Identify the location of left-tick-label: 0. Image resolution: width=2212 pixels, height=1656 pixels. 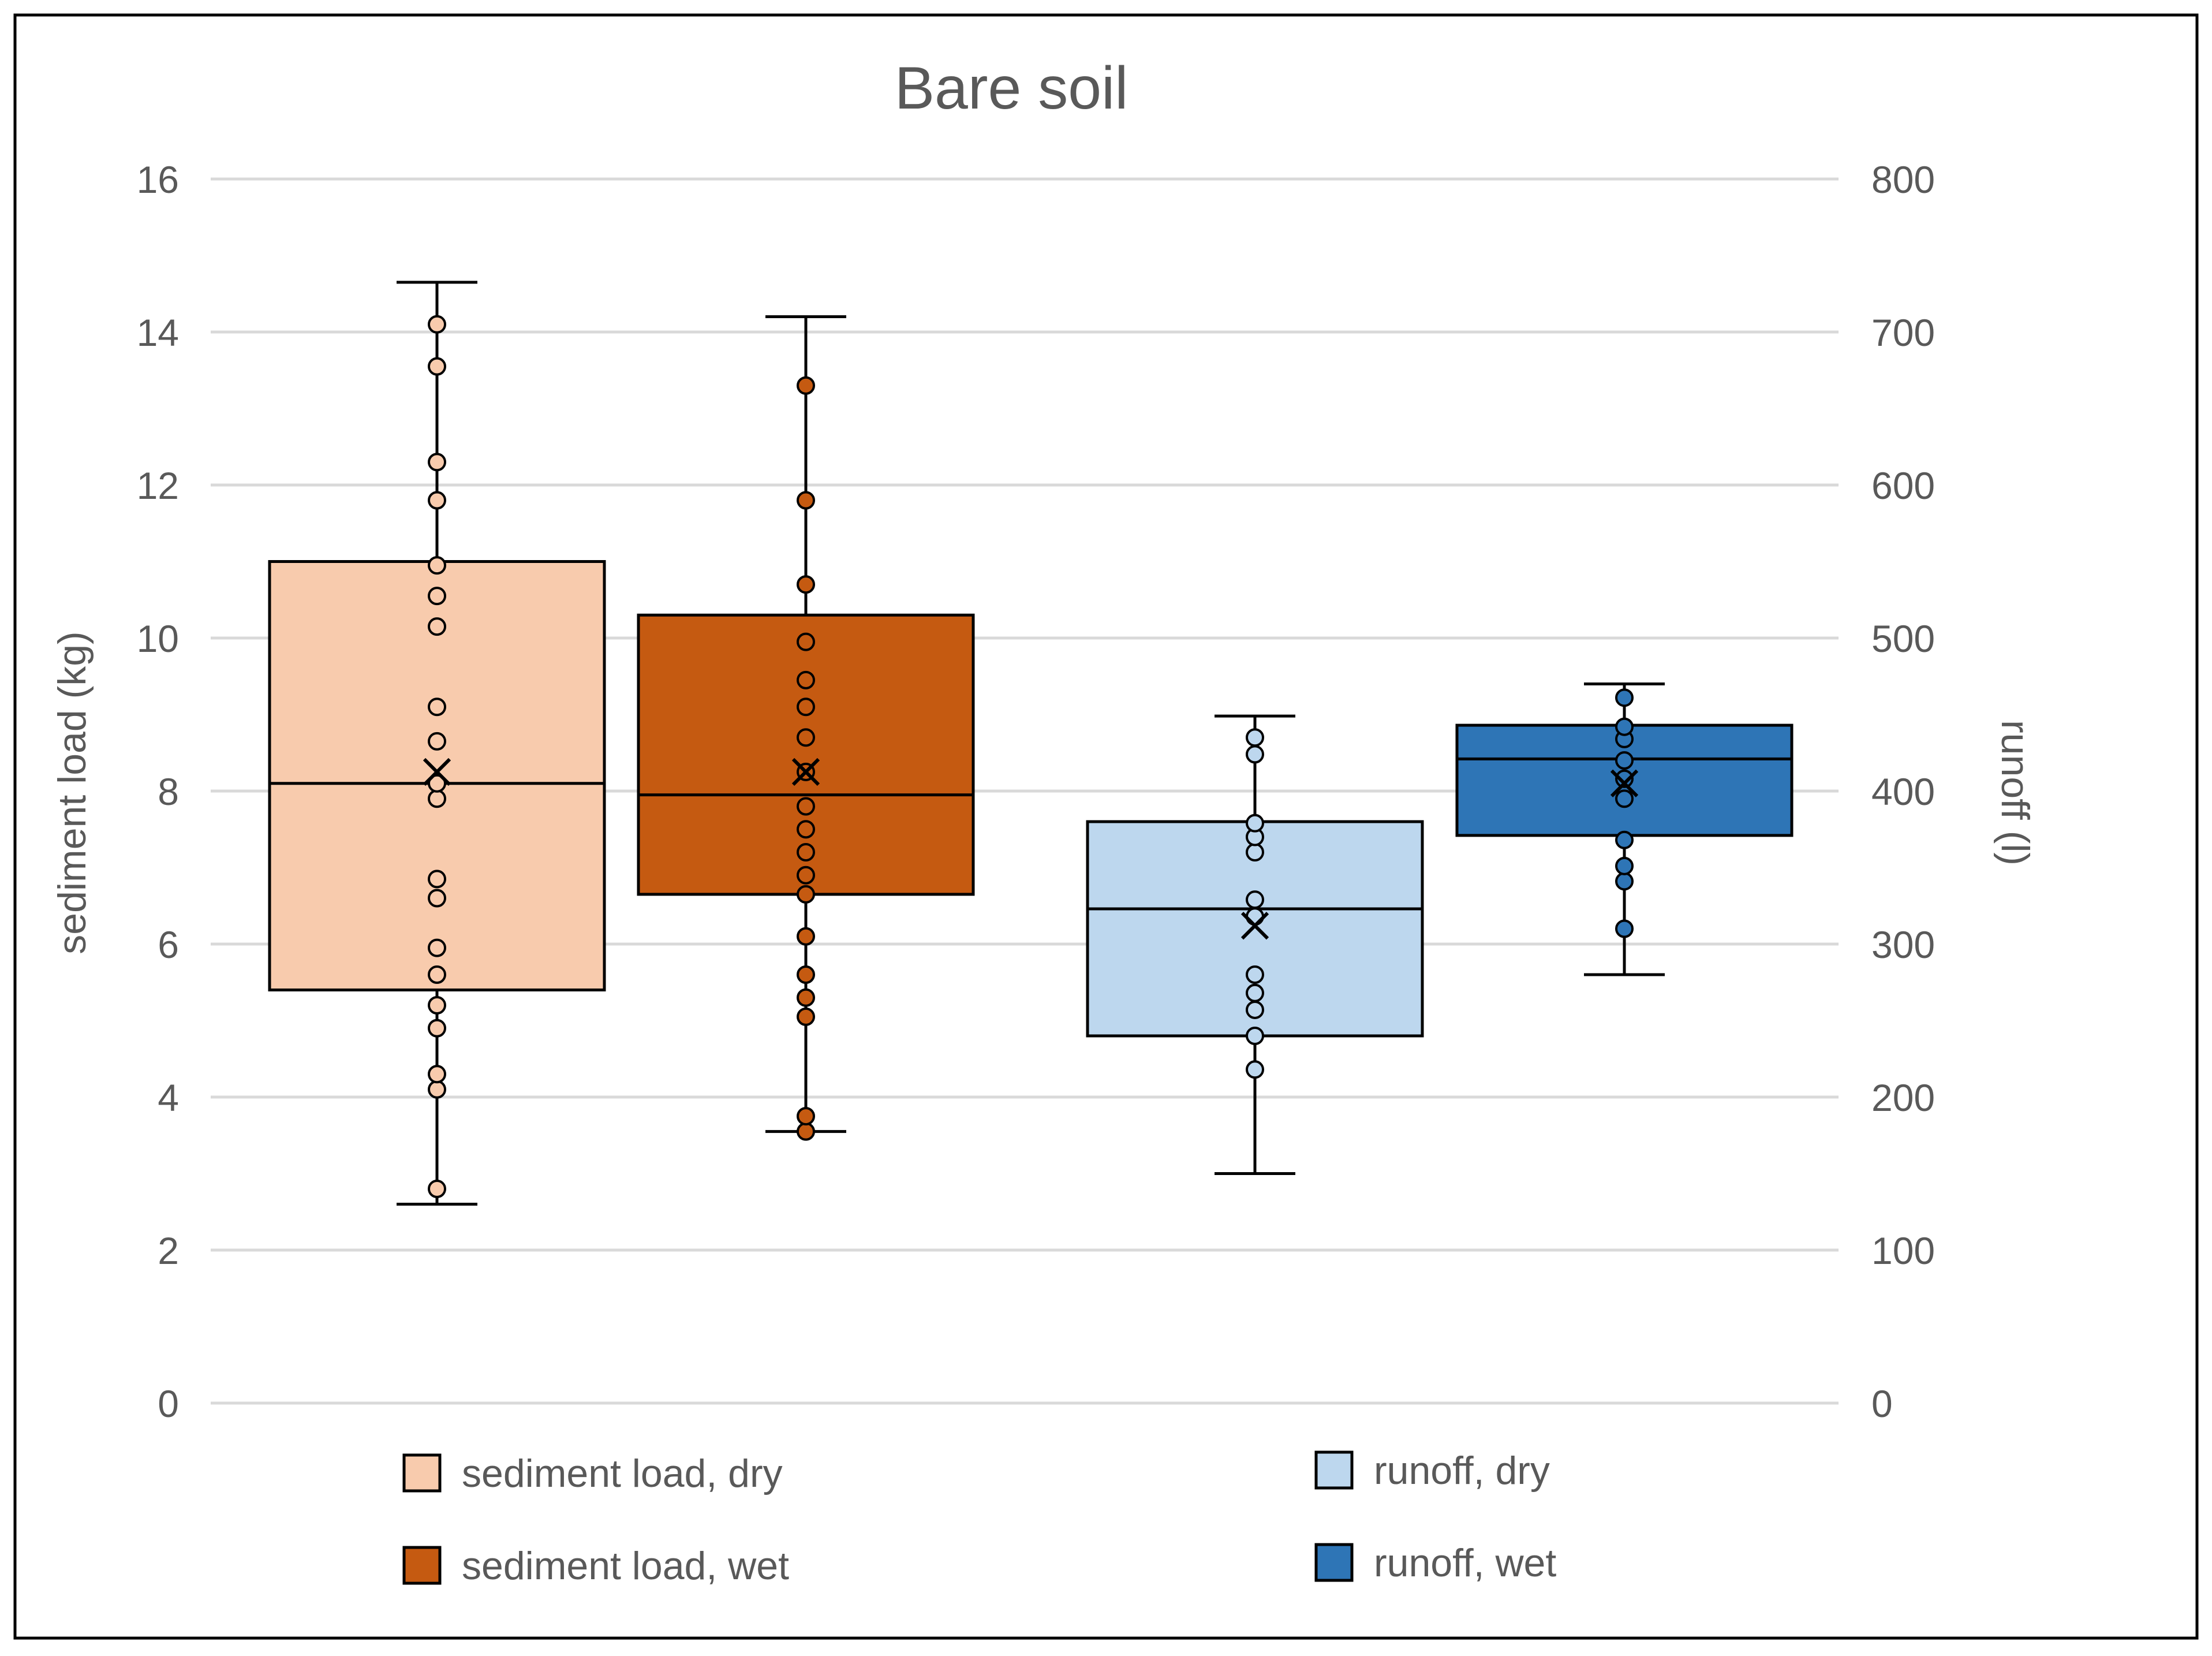
(169, 1403).